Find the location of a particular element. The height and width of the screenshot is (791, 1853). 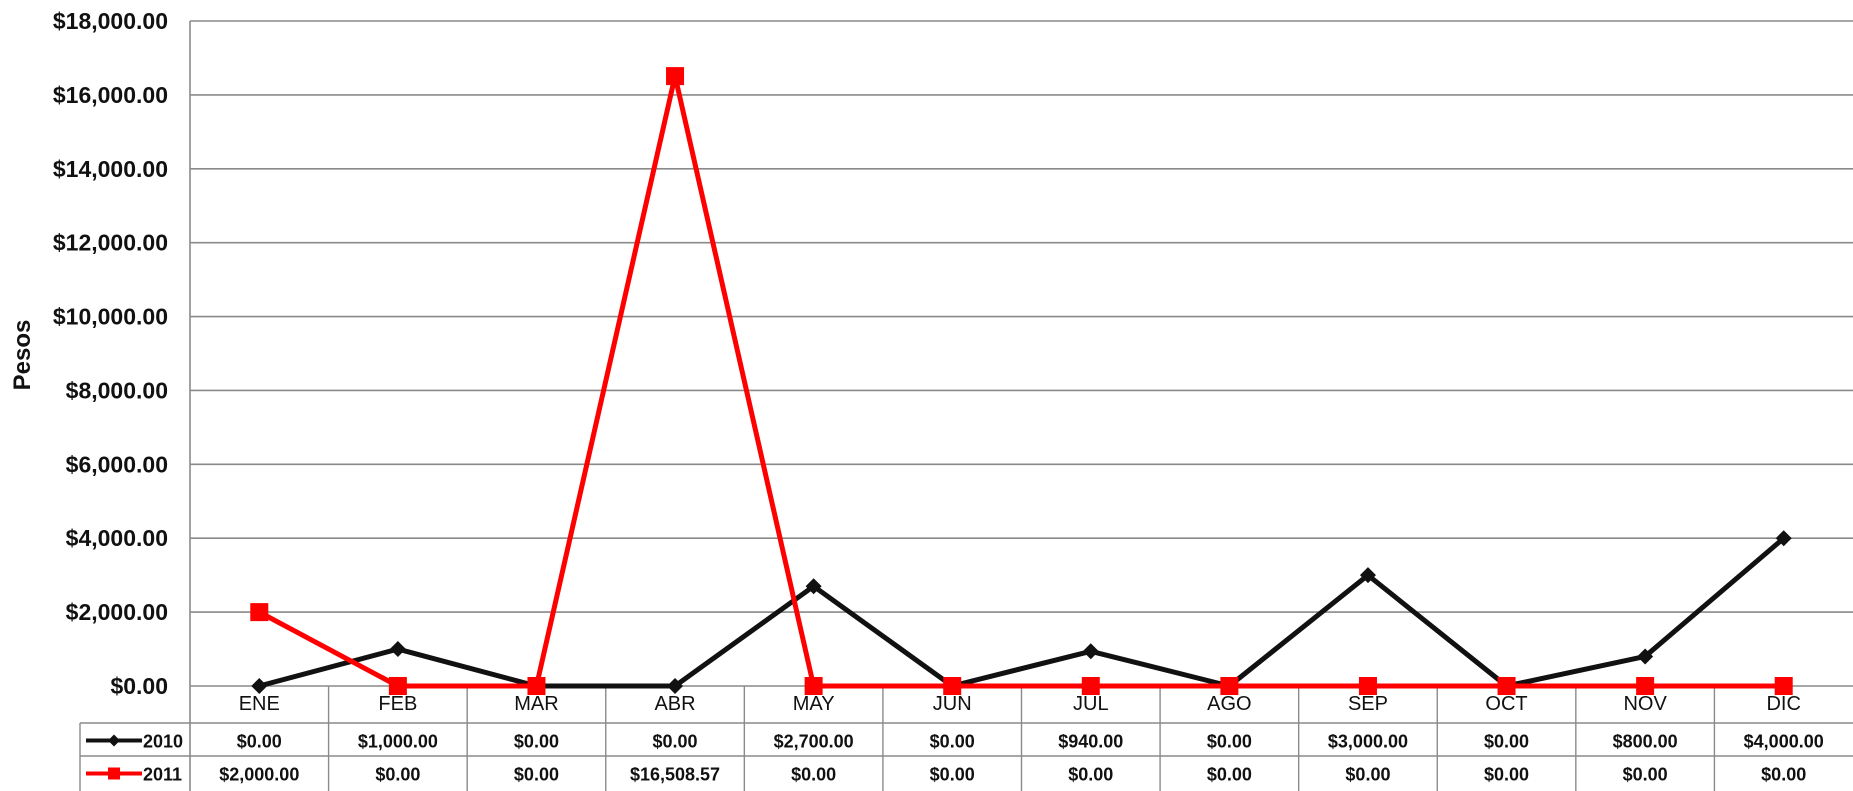

y-tick-label: $2,000.00 is located at coordinates (117, 612).